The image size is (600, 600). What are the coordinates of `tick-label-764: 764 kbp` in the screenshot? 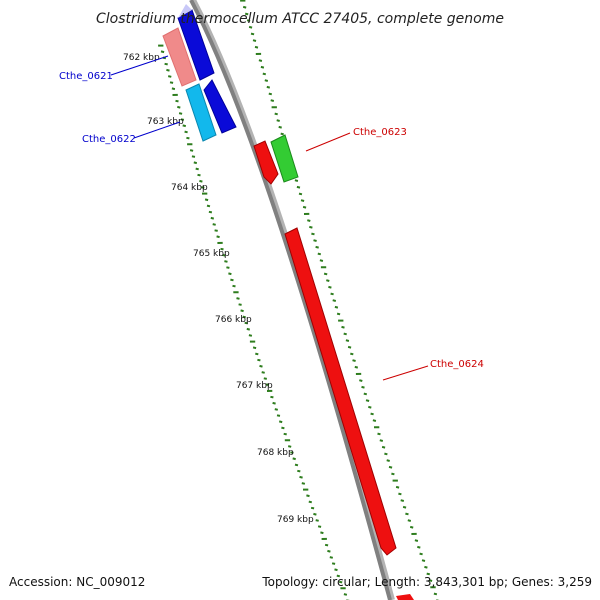 It's located at (189, 188).